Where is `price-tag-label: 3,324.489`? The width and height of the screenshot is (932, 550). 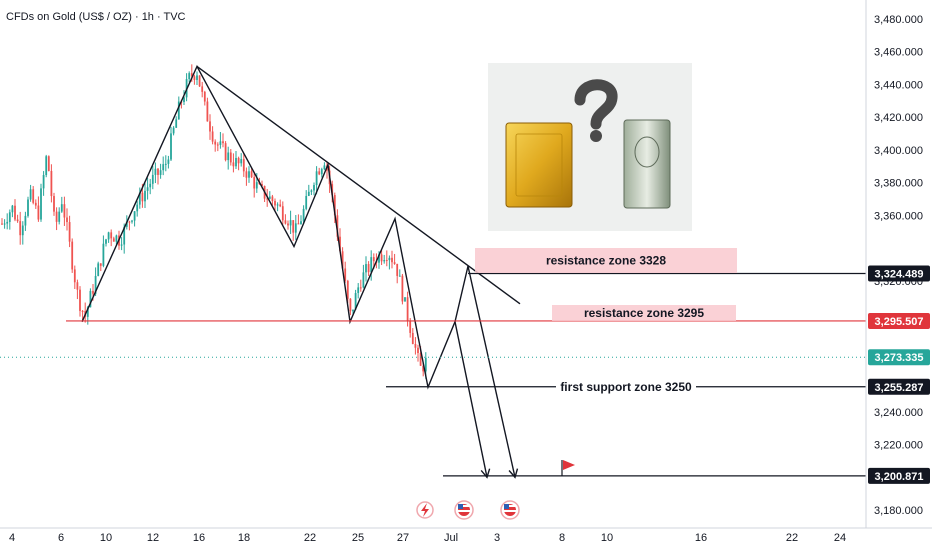 price-tag-label: 3,324.489 is located at coordinates (899, 275).